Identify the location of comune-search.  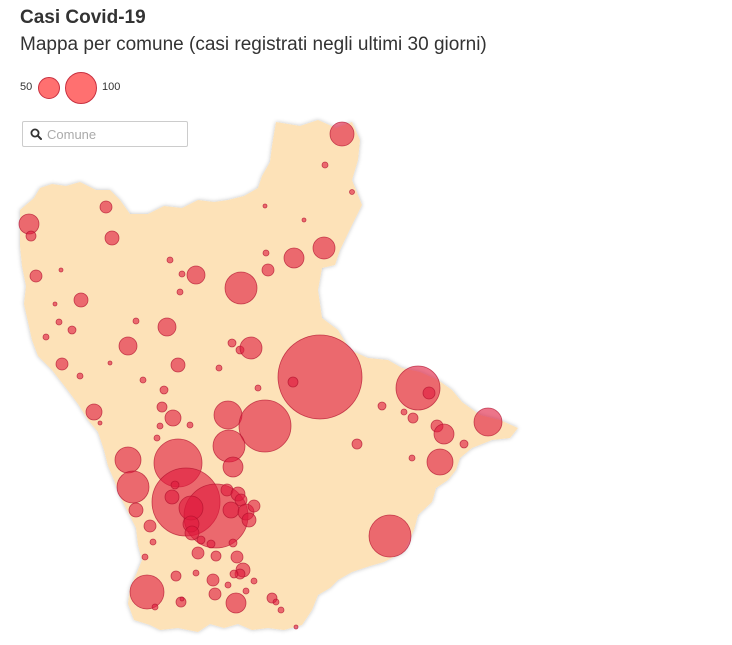
(105, 134).